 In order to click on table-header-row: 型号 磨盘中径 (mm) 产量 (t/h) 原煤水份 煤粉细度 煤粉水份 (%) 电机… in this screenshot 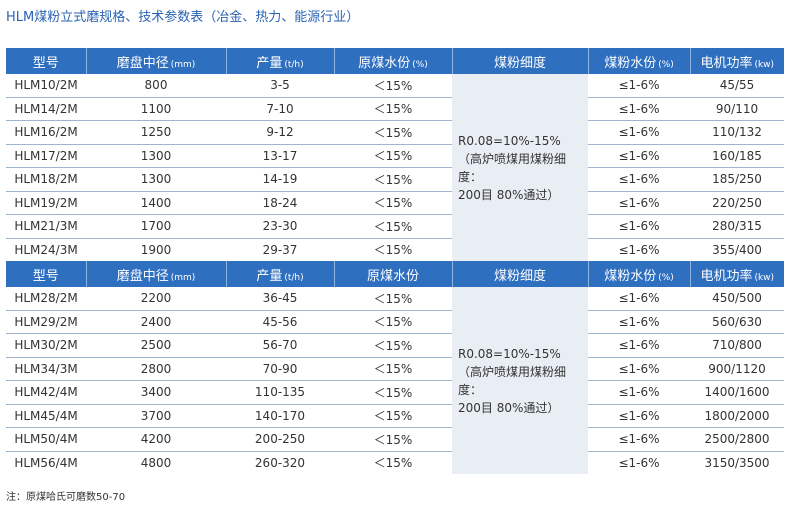, I will do `click(395, 274)`.